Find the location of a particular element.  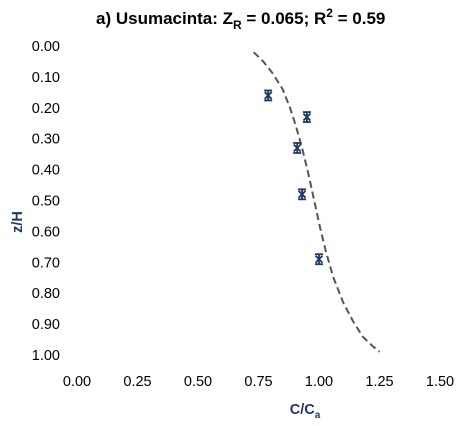

title-r-superscript: 2 is located at coordinates (329, 13).